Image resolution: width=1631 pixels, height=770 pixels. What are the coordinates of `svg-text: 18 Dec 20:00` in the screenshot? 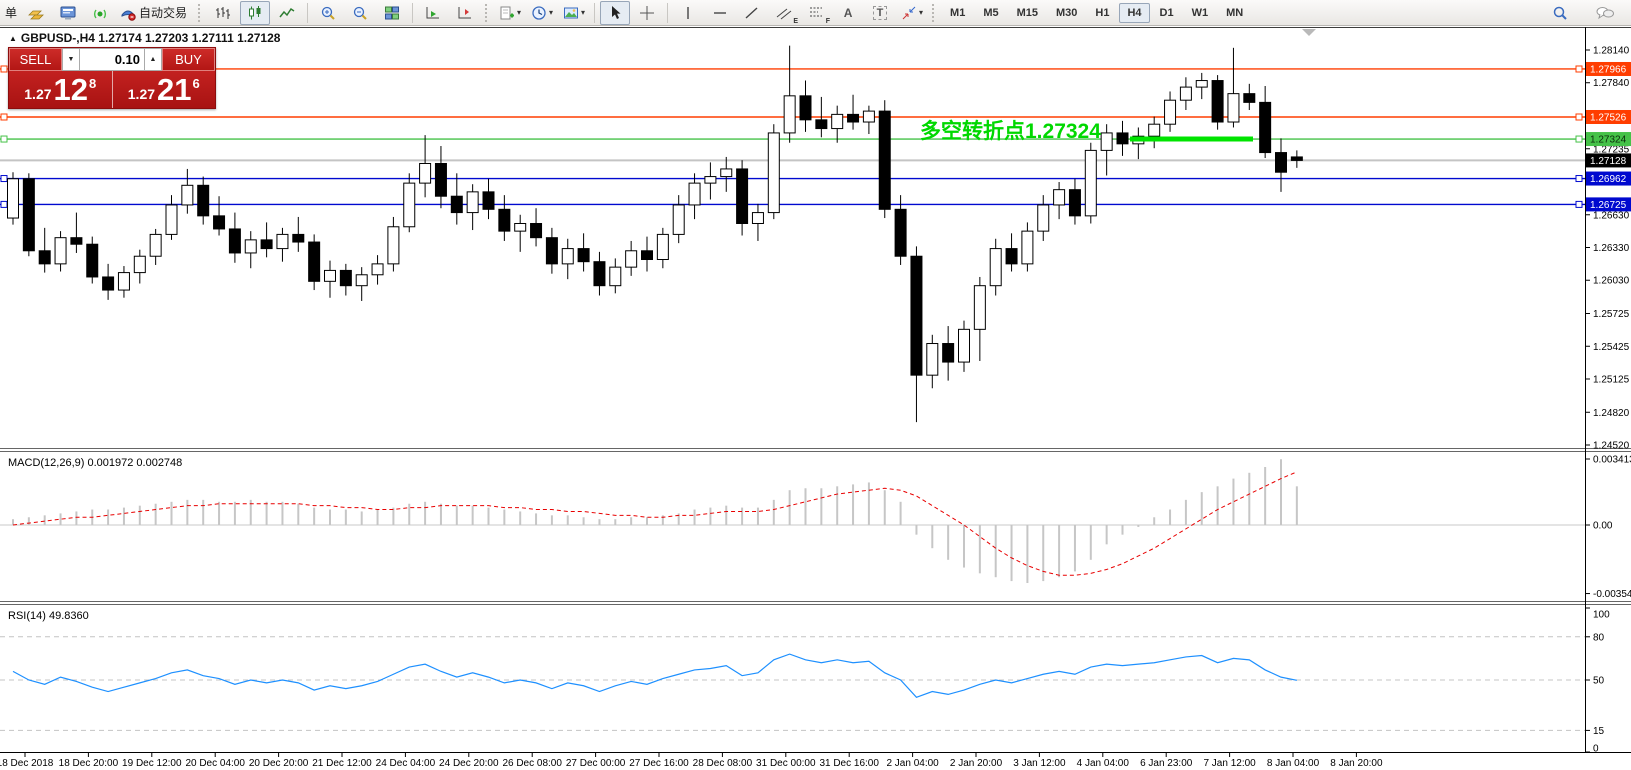 It's located at (89, 763).